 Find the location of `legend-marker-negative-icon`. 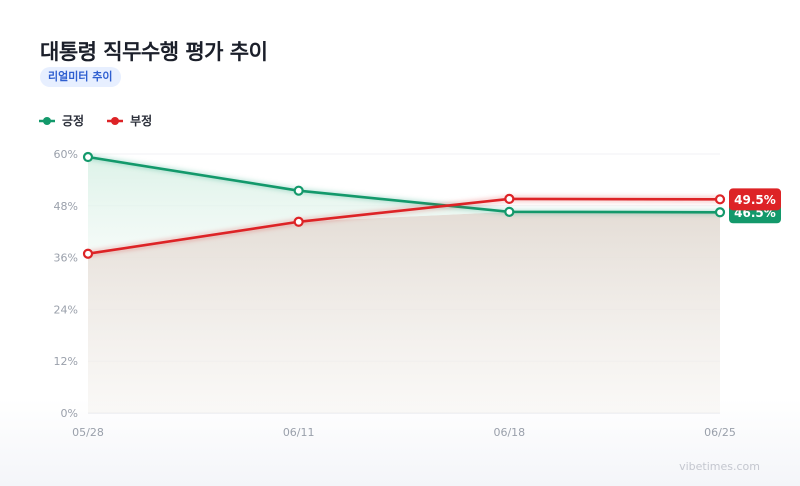

legend-marker-negative-icon is located at coordinates (115, 120).